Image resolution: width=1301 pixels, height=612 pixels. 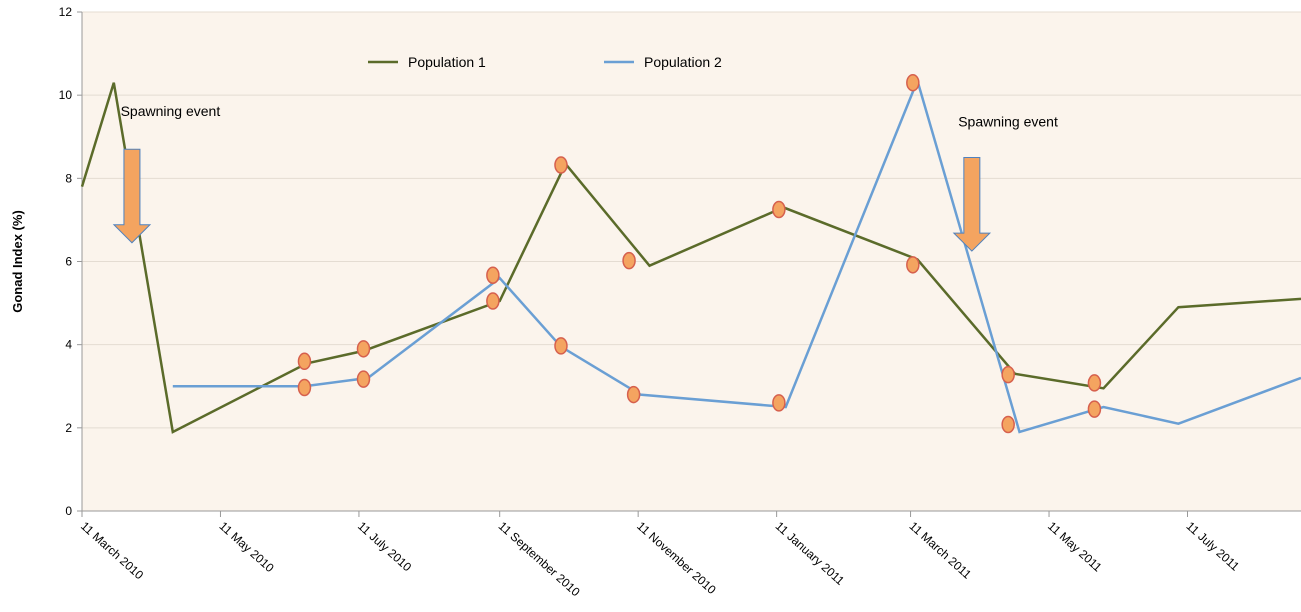 What do you see at coordinates (17, 261) in the screenshot?
I see `y-axis-title: Gonad Index (%)` at bounding box center [17, 261].